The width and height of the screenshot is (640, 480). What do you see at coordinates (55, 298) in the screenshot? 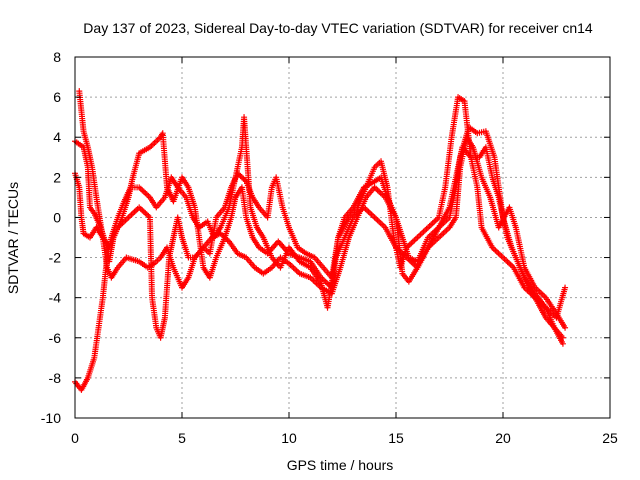
I see `y-tick-label: -4` at bounding box center [55, 298].